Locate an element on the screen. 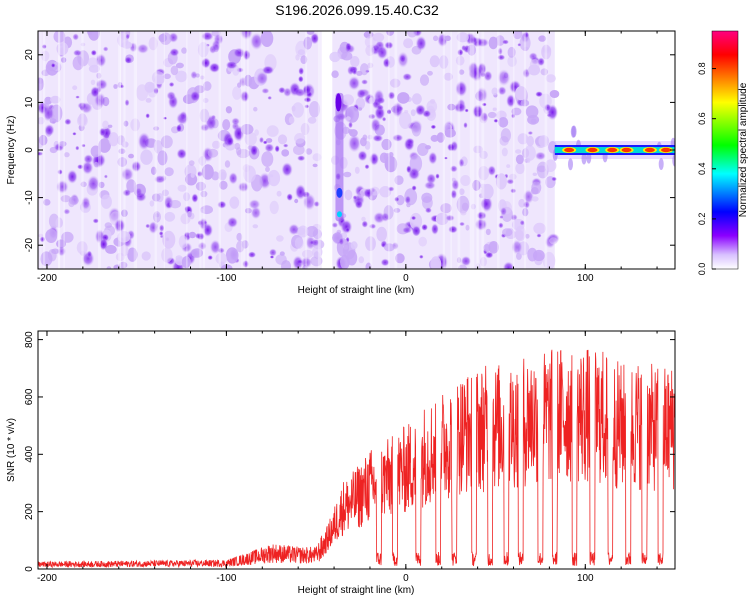 Image resolution: width=750 pixels, height=600 pixels. snr-xlabel: Height of straight line (km) is located at coordinates (356, 590).